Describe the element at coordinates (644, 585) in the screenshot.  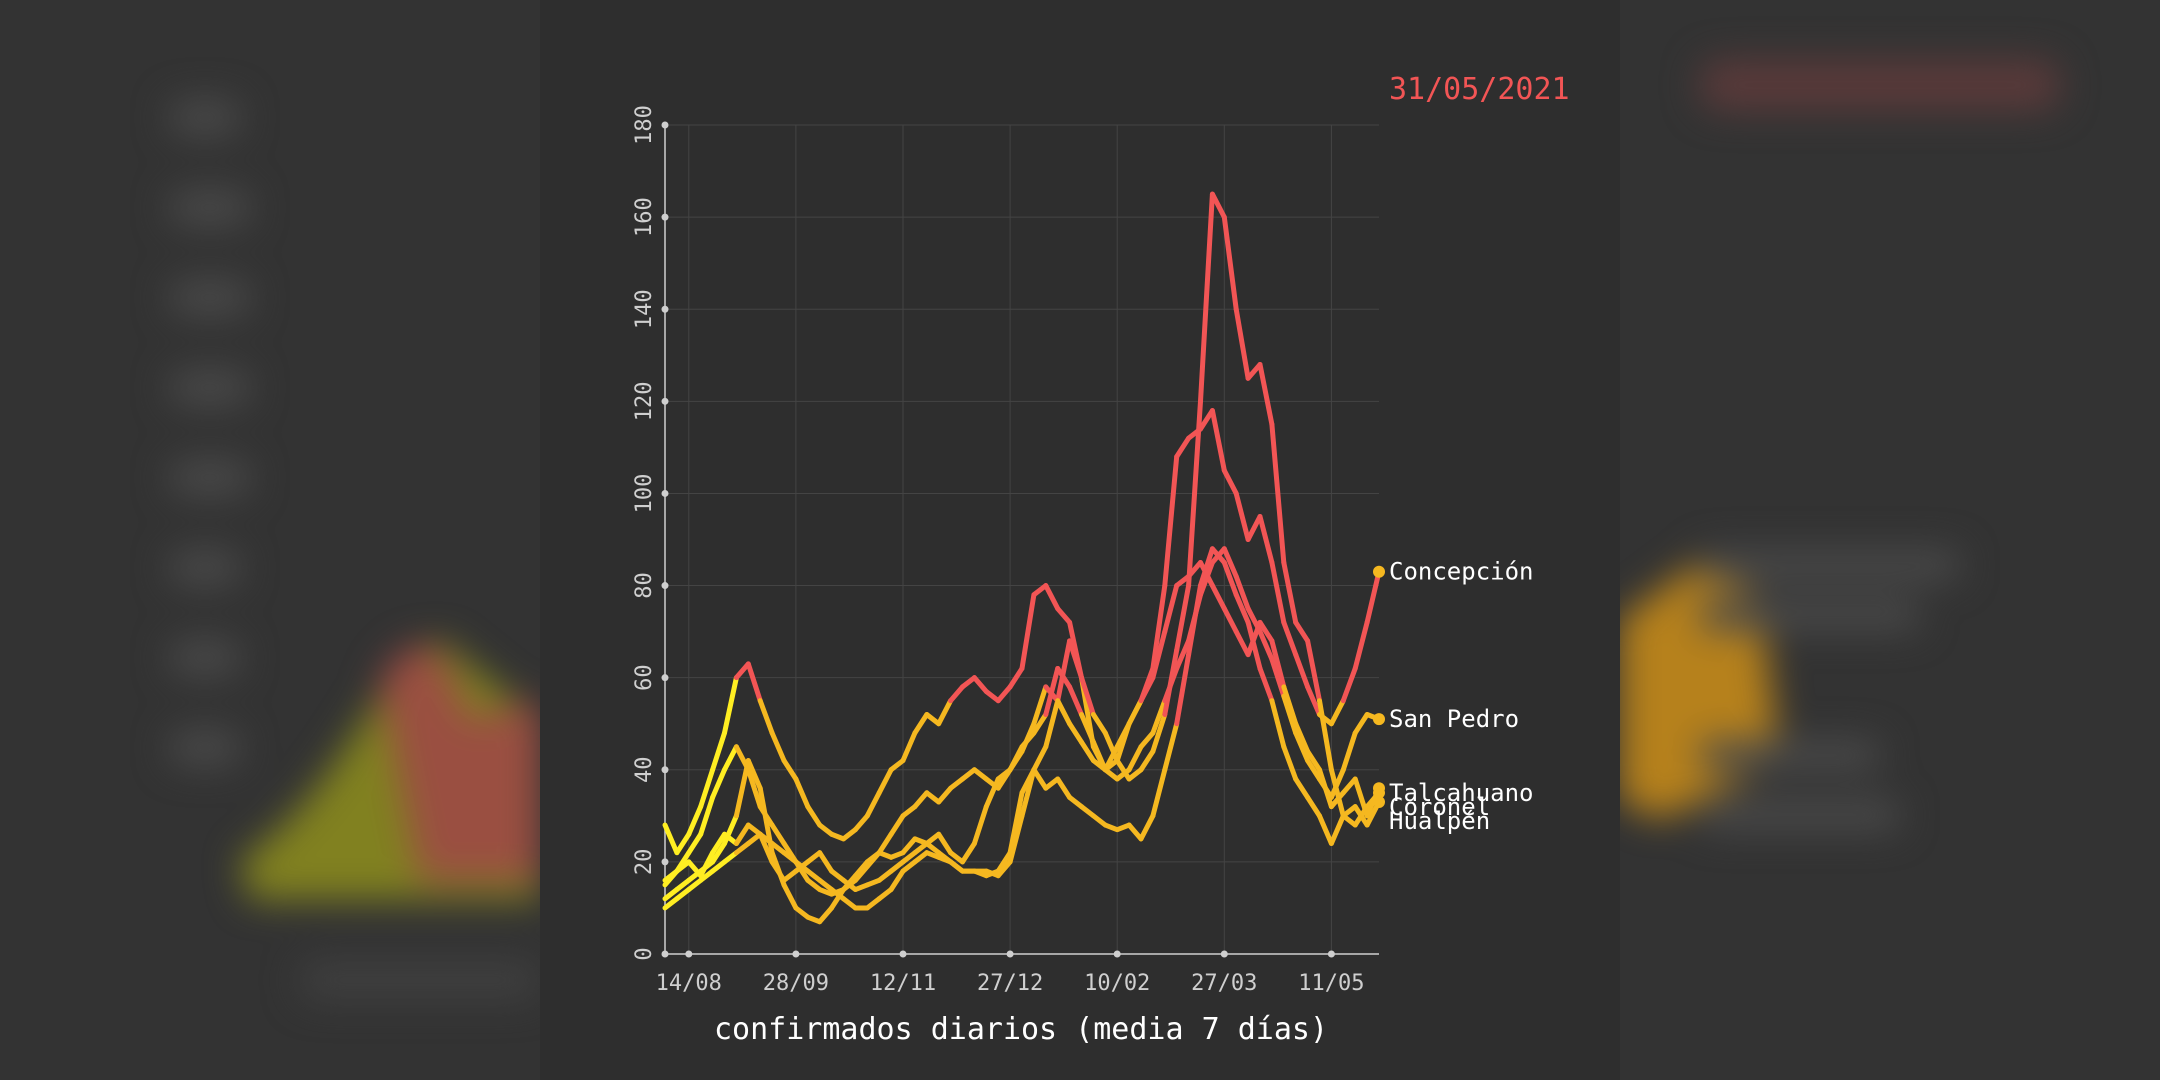
I see `y-tick-label: 80` at that location.